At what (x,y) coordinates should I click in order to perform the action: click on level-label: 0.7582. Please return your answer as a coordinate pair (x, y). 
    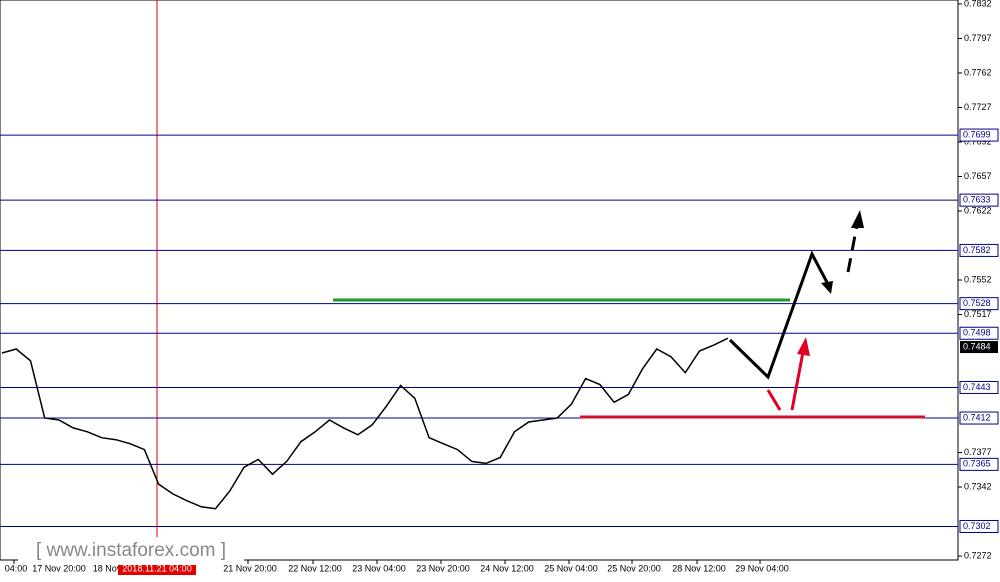
    Looking at the image, I should click on (977, 250).